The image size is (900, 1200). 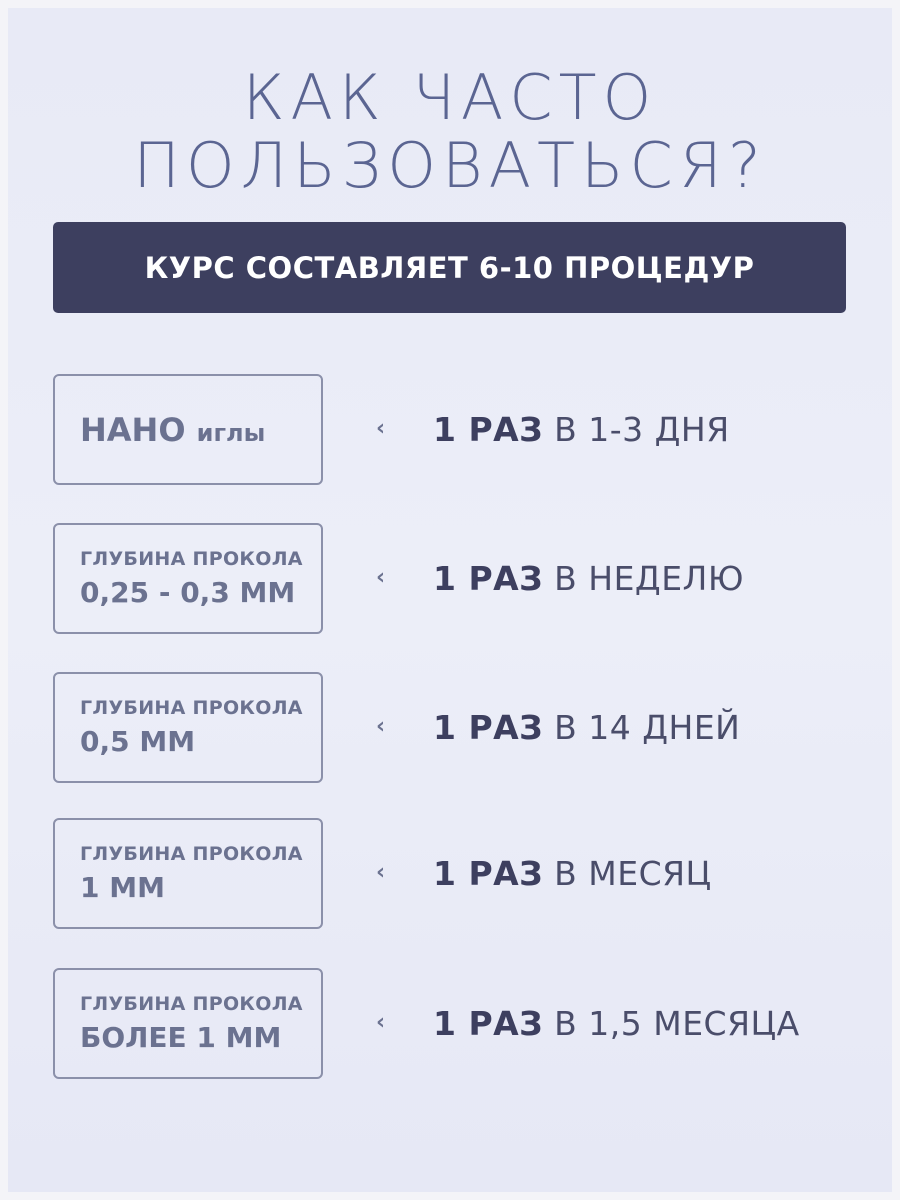 What do you see at coordinates (188, 873) in the screenshot?
I see `row-label-box: ГЛУБИНА ПРОКОЛА 1 ММ` at bounding box center [188, 873].